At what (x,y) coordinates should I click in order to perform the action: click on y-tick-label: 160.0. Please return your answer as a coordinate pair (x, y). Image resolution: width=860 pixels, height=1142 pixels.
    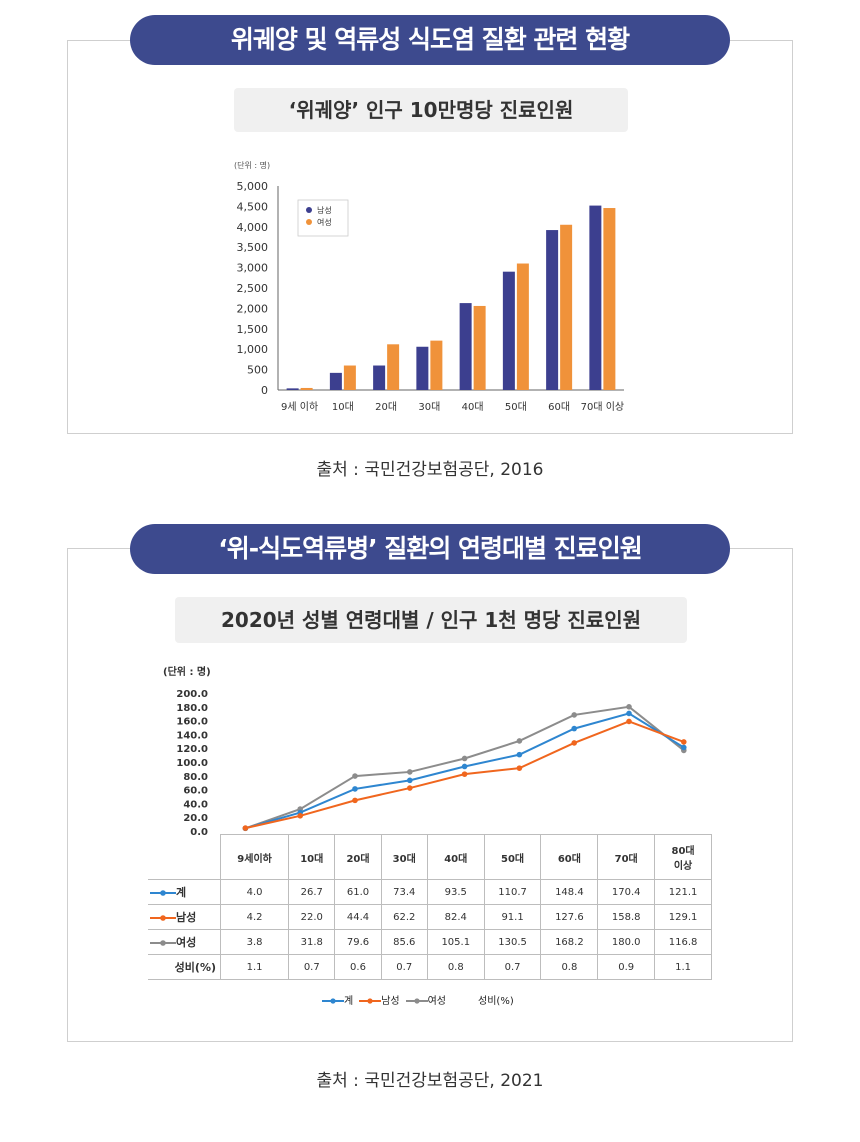
    Looking at the image, I should click on (192, 722).